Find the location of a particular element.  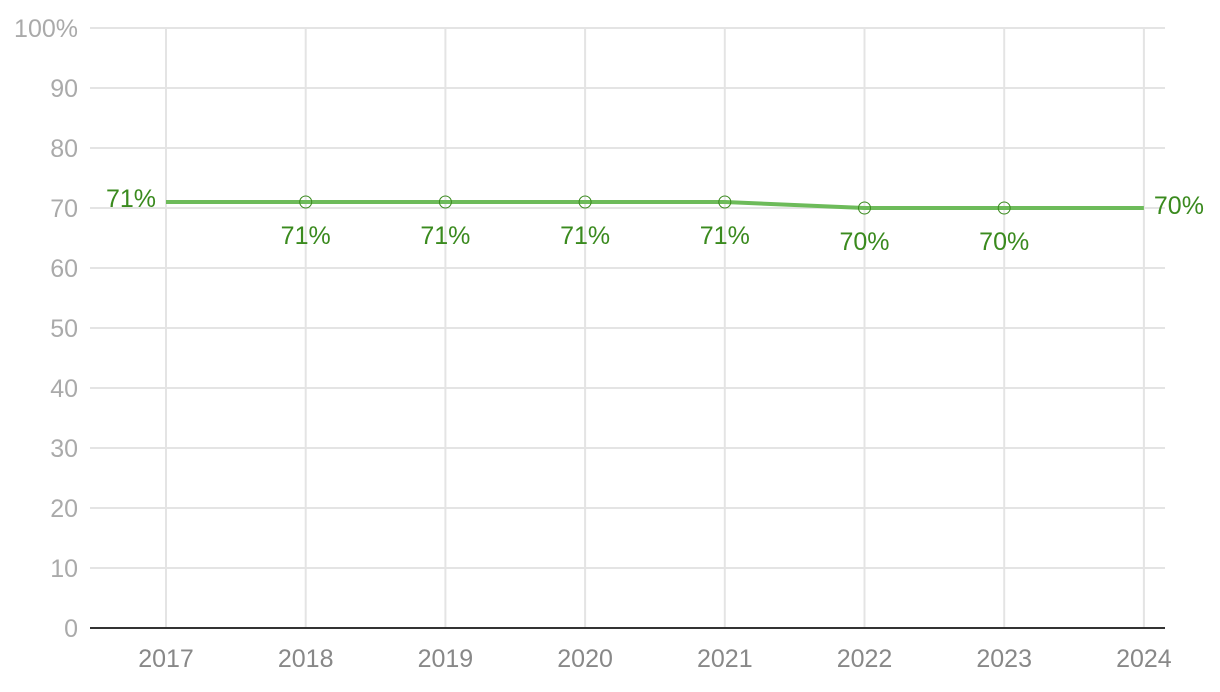

y-tick-label: 90 is located at coordinates (64, 89).